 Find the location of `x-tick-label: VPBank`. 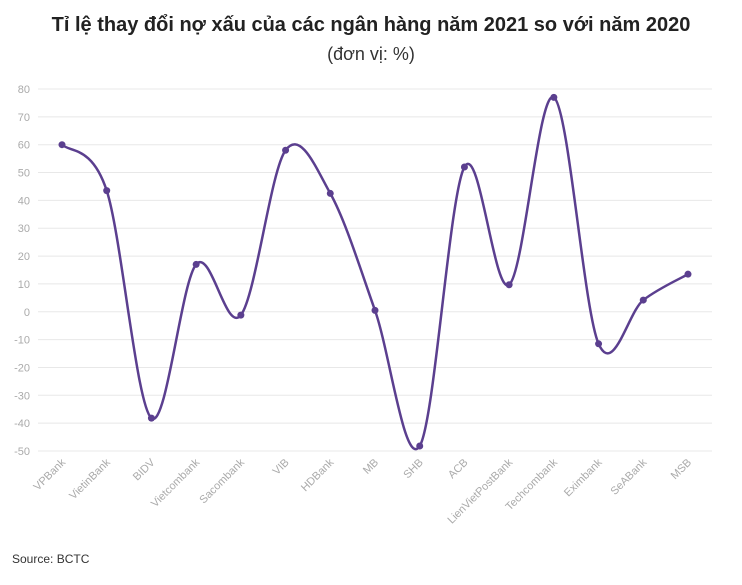

x-tick-label: VPBank is located at coordinates (50, 474).